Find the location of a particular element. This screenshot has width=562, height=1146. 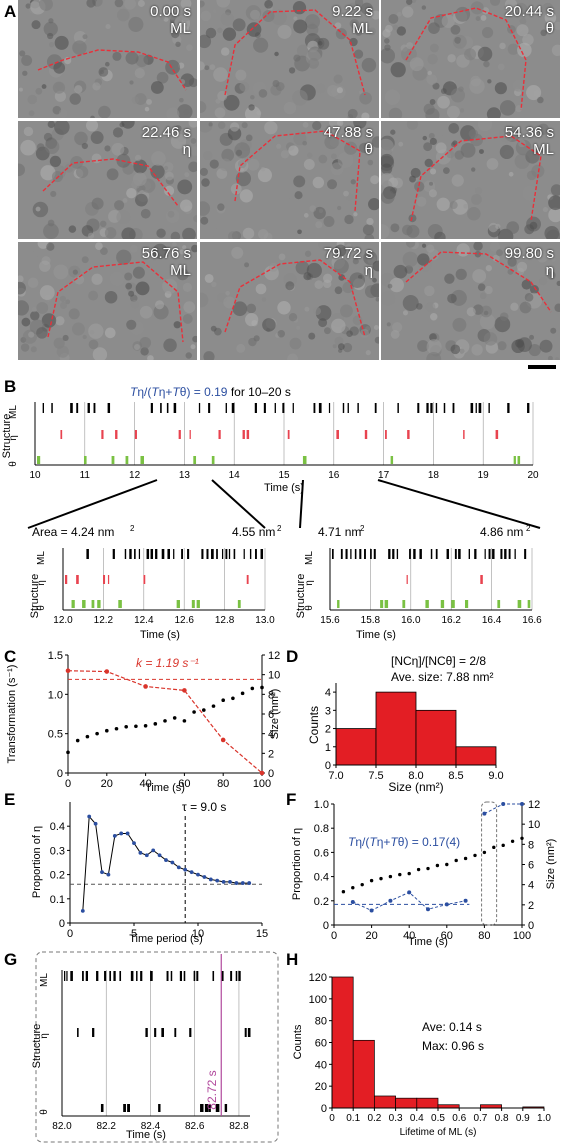

tile-timestamp: 56.76 s is located at coordinates (166, 253).